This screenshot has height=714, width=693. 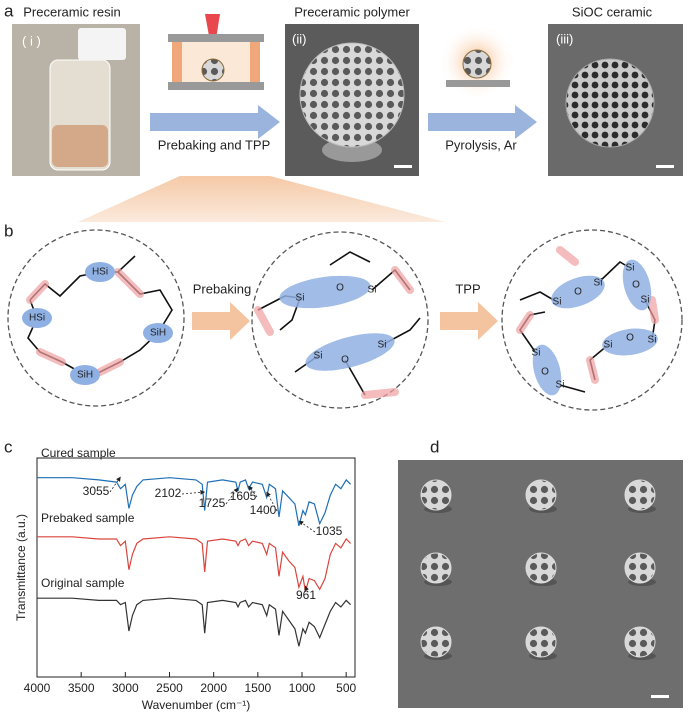 What do you see at coordinates (261, 199) in the screenshot?
I see `zoom-fan` at bounding box center [261, 199].